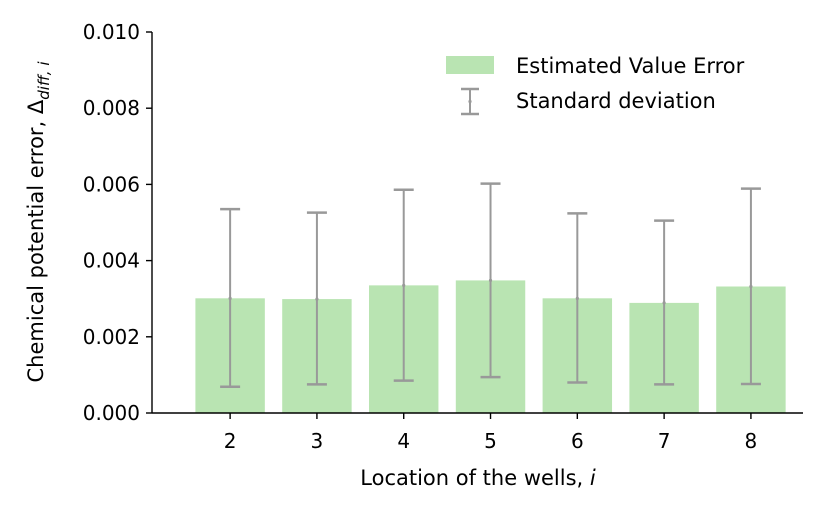 The height and width of the screenshot is (516, 831). I want to click on y-ticks: 0.000 0.002 0.004 0.006 0.008 0.010, so click(117, 222).